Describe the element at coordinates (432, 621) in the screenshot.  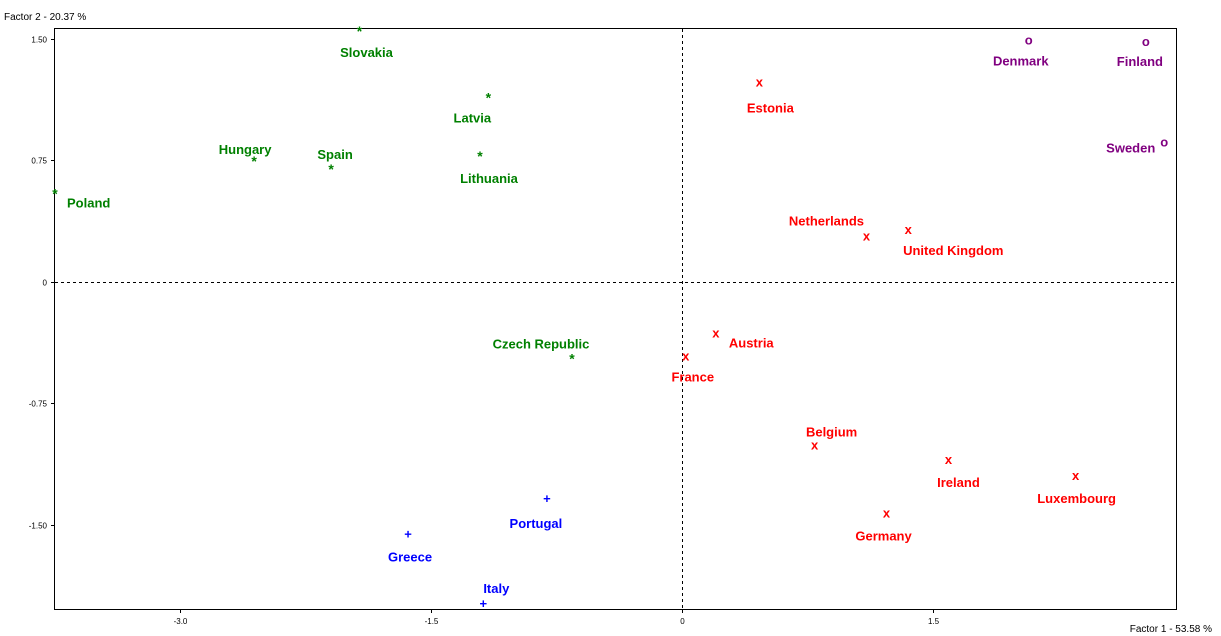
I see `x-tick-label: -1.5` at that location.